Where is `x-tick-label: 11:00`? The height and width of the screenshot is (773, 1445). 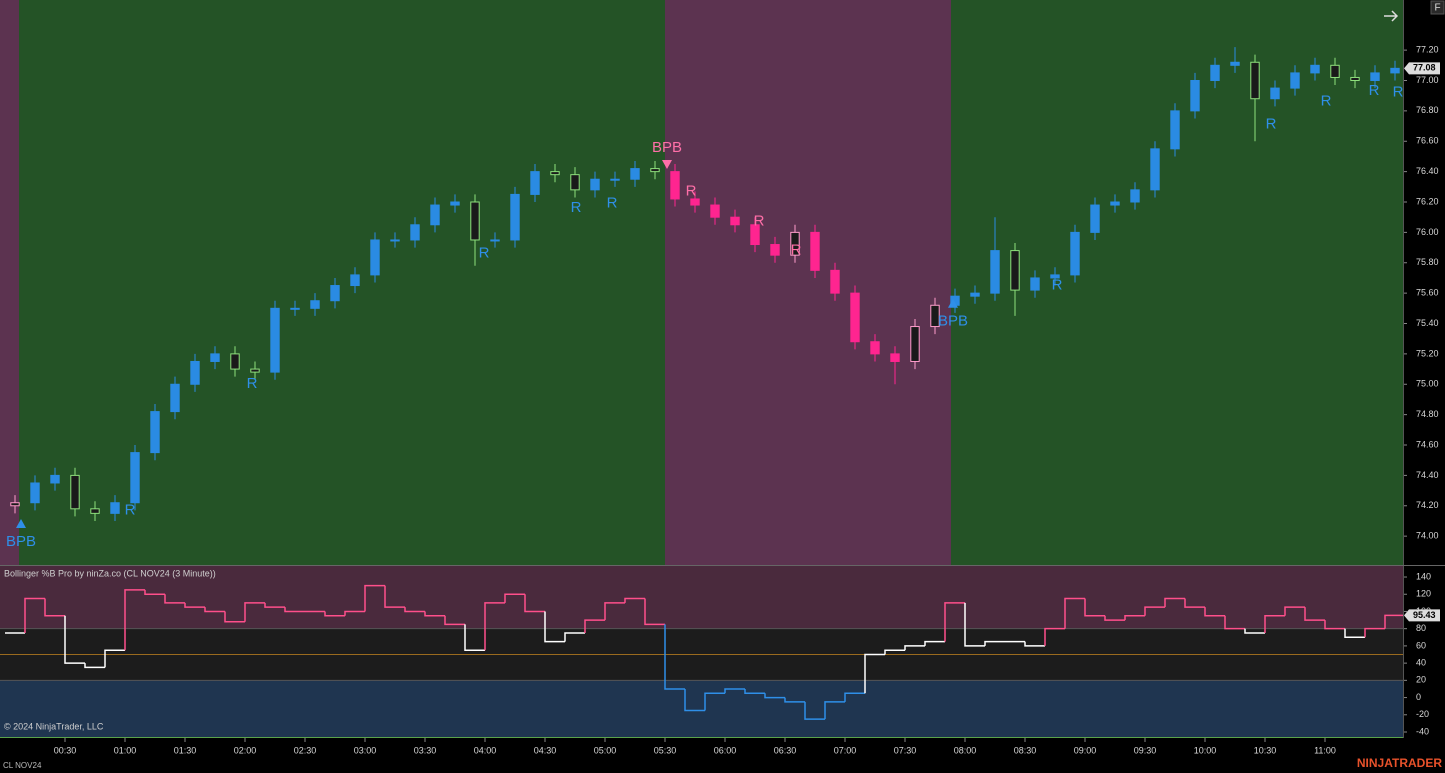
x-tick-label: 11:00 is located at coordinates (1325, 750).